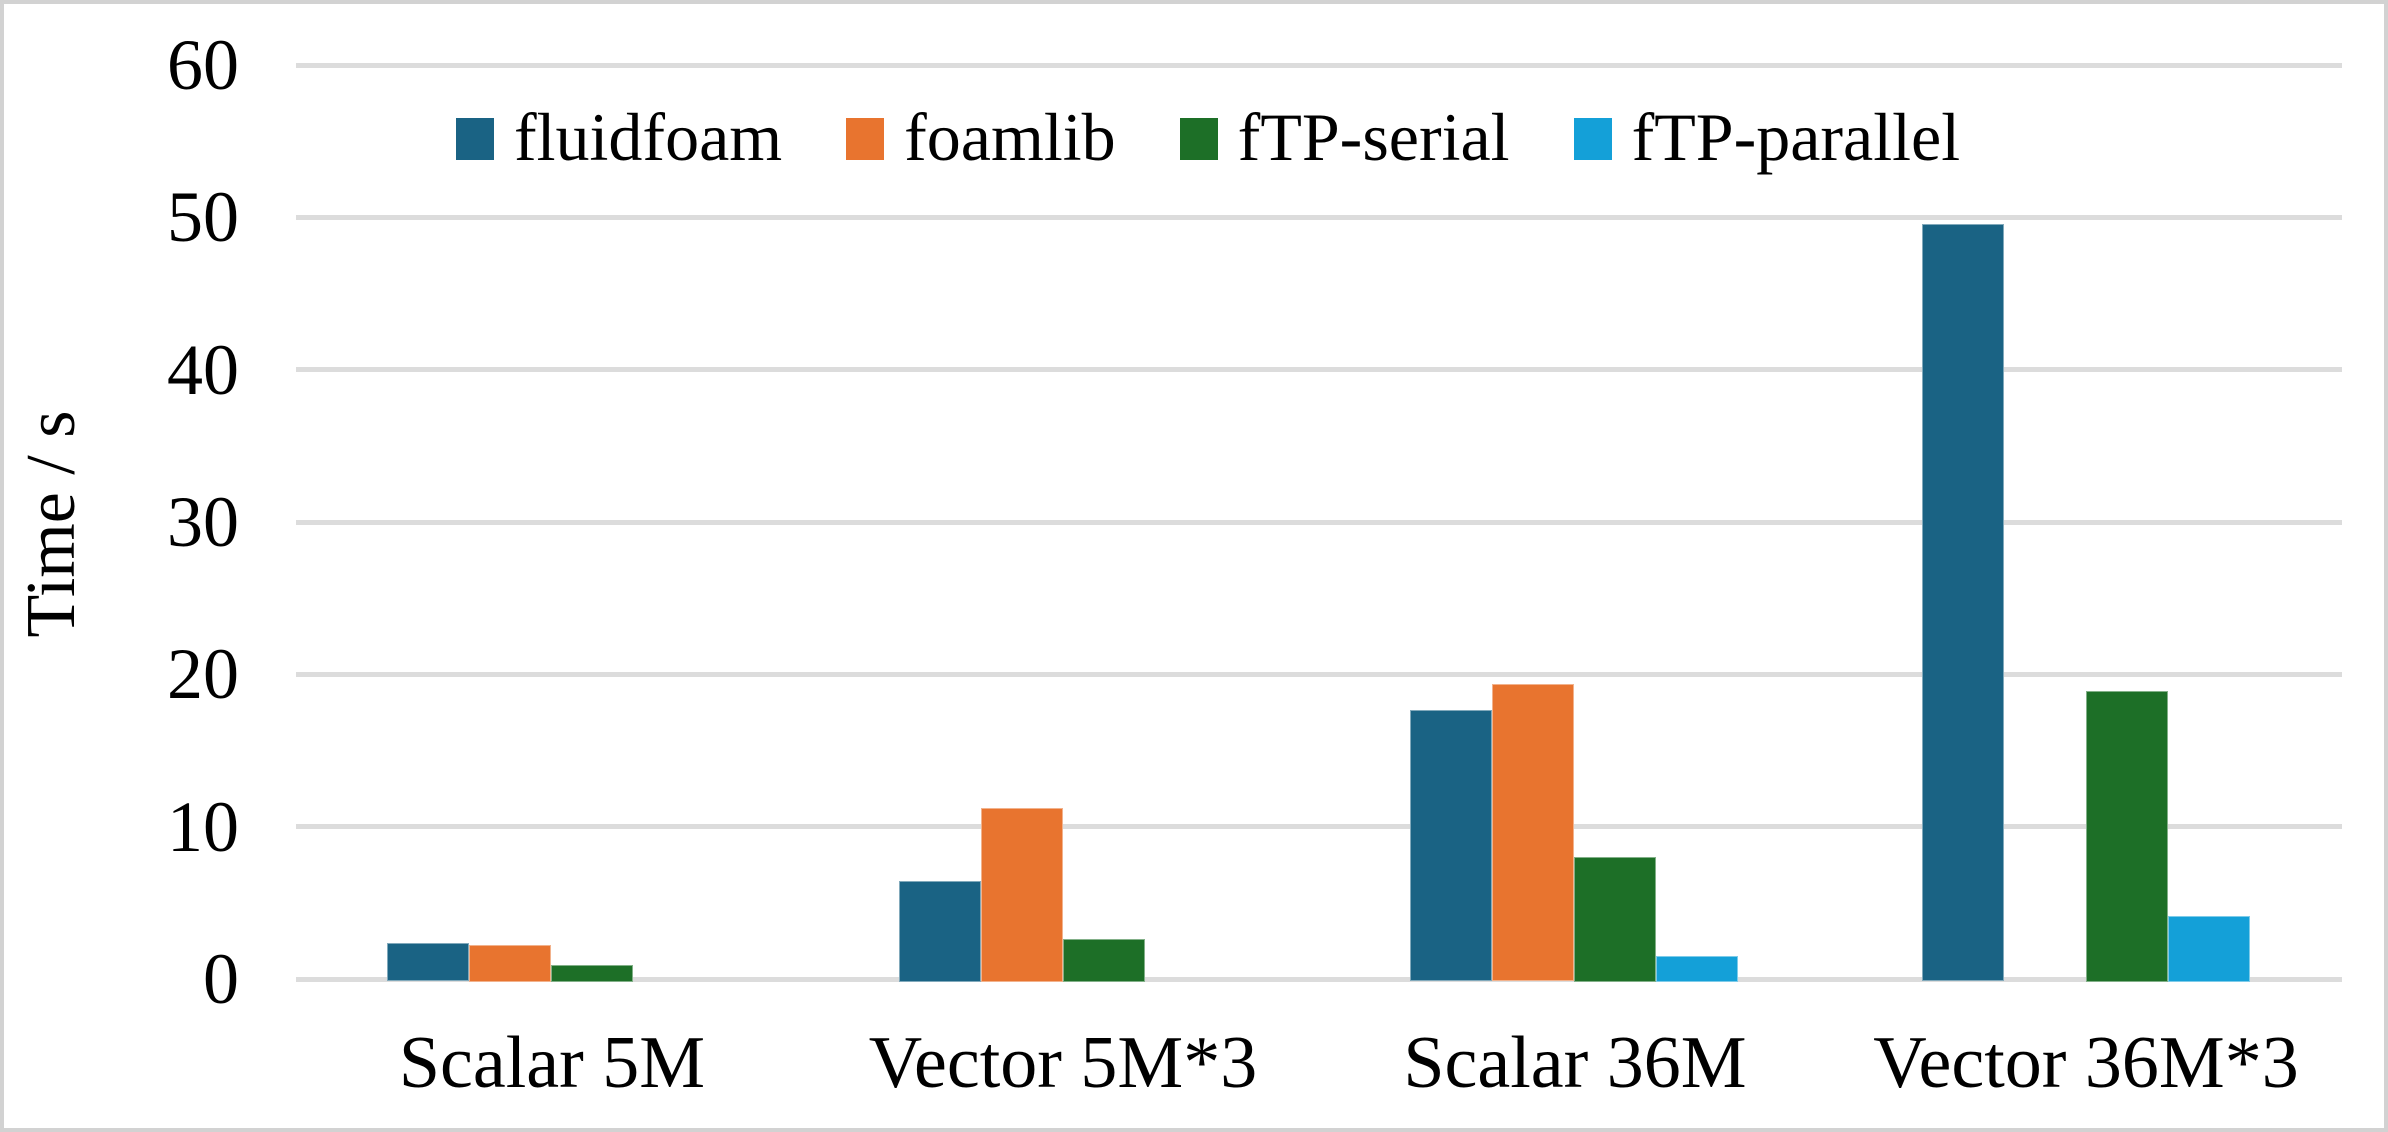 This screenshot has width=2388, height=1132. I want to click on bar-fTP-serial-scalar-36m, so click(1615, 919).